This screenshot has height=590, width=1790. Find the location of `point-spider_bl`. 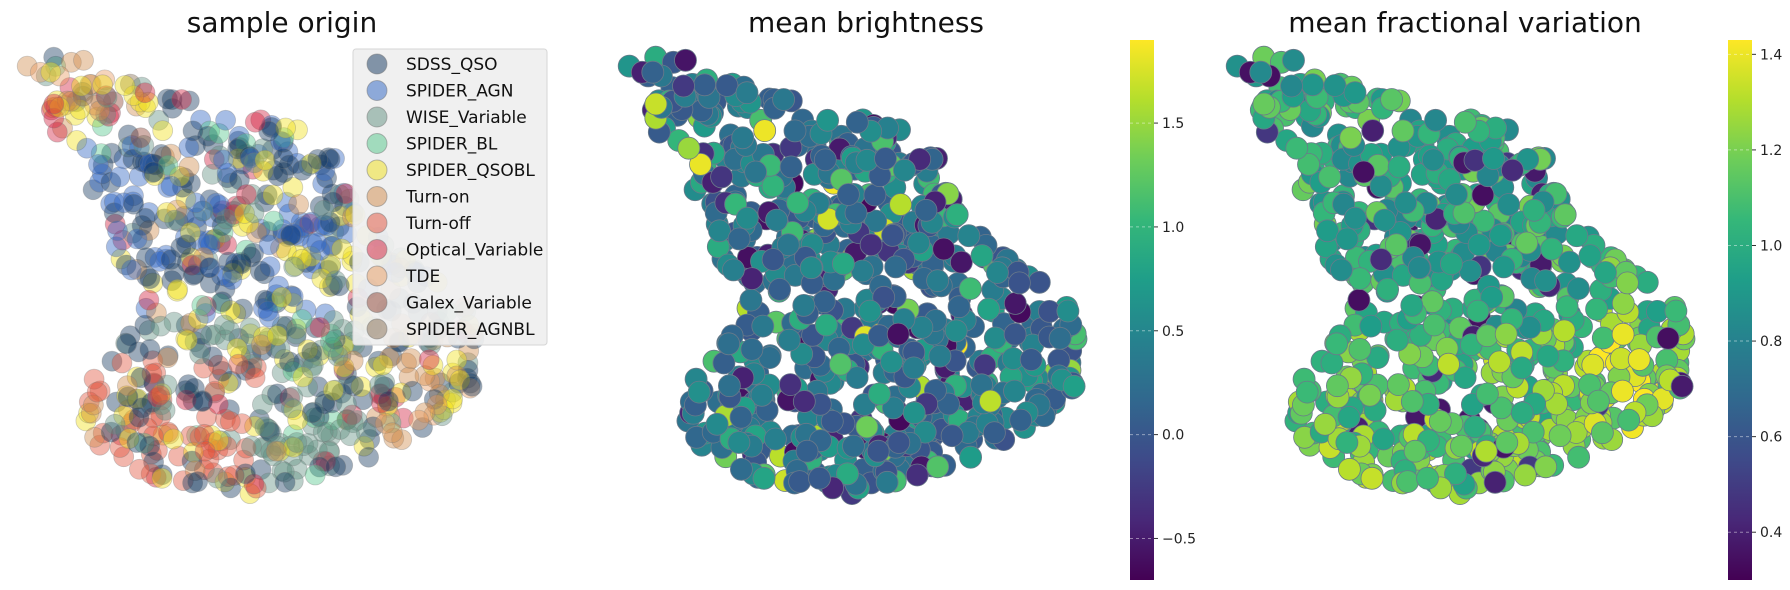

point-spider_bl is located at coordinates (274, 221).